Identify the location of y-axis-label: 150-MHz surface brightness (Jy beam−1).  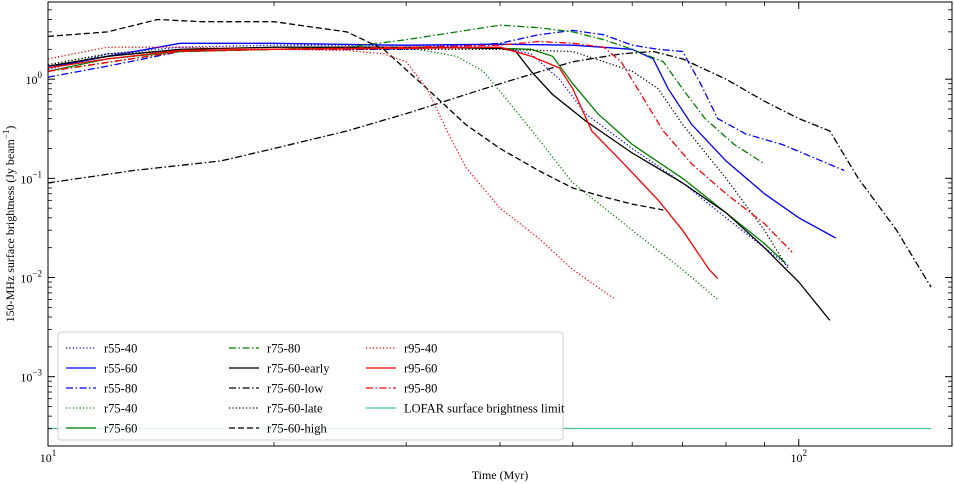
(9, 224).